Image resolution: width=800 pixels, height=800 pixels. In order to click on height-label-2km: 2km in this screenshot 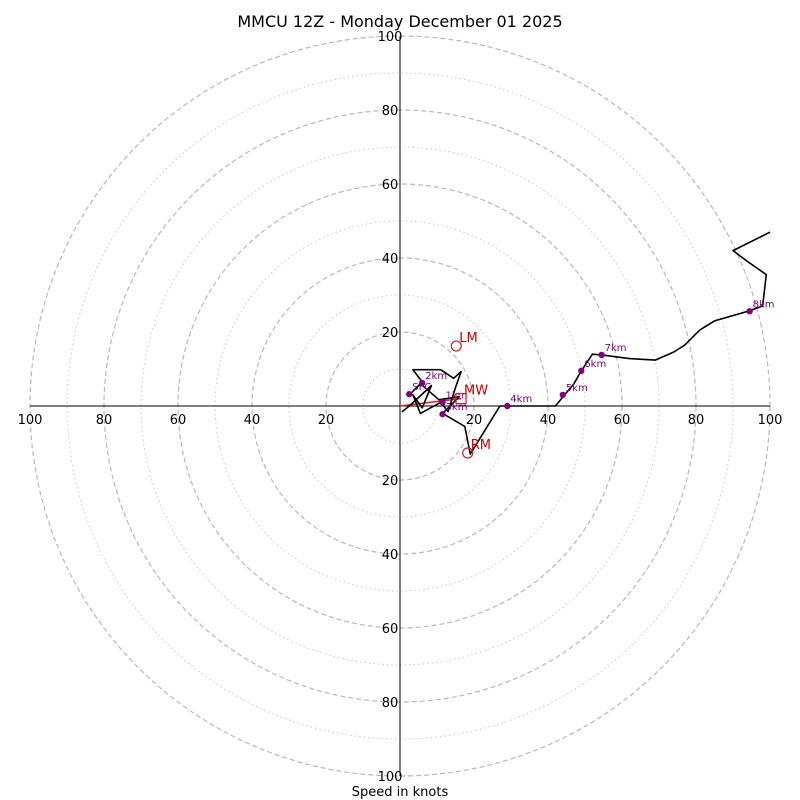, I will do `click(436, 376)`.